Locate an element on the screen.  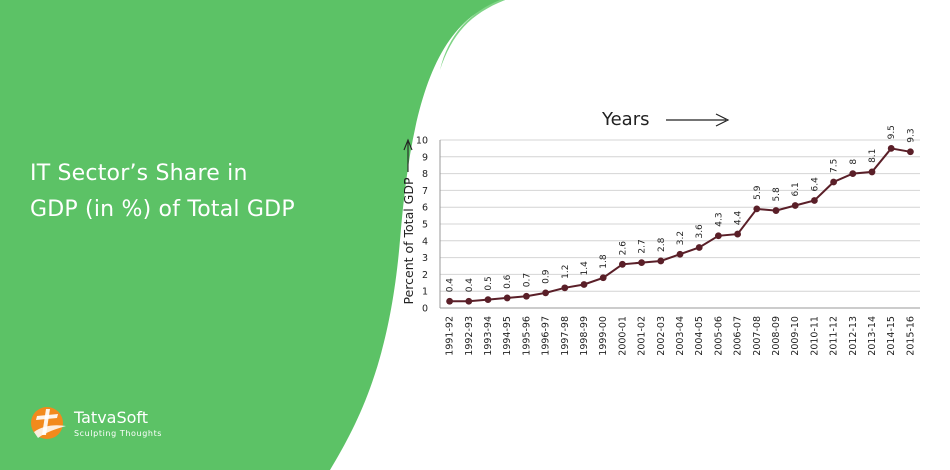
data-label: 2.8 is located at coordinates (662, 244).